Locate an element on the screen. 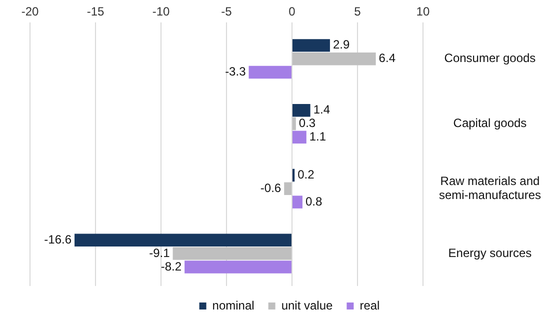 The image size is (553, 322). x-tick-label: -5 is located at coordinates (226, 11).